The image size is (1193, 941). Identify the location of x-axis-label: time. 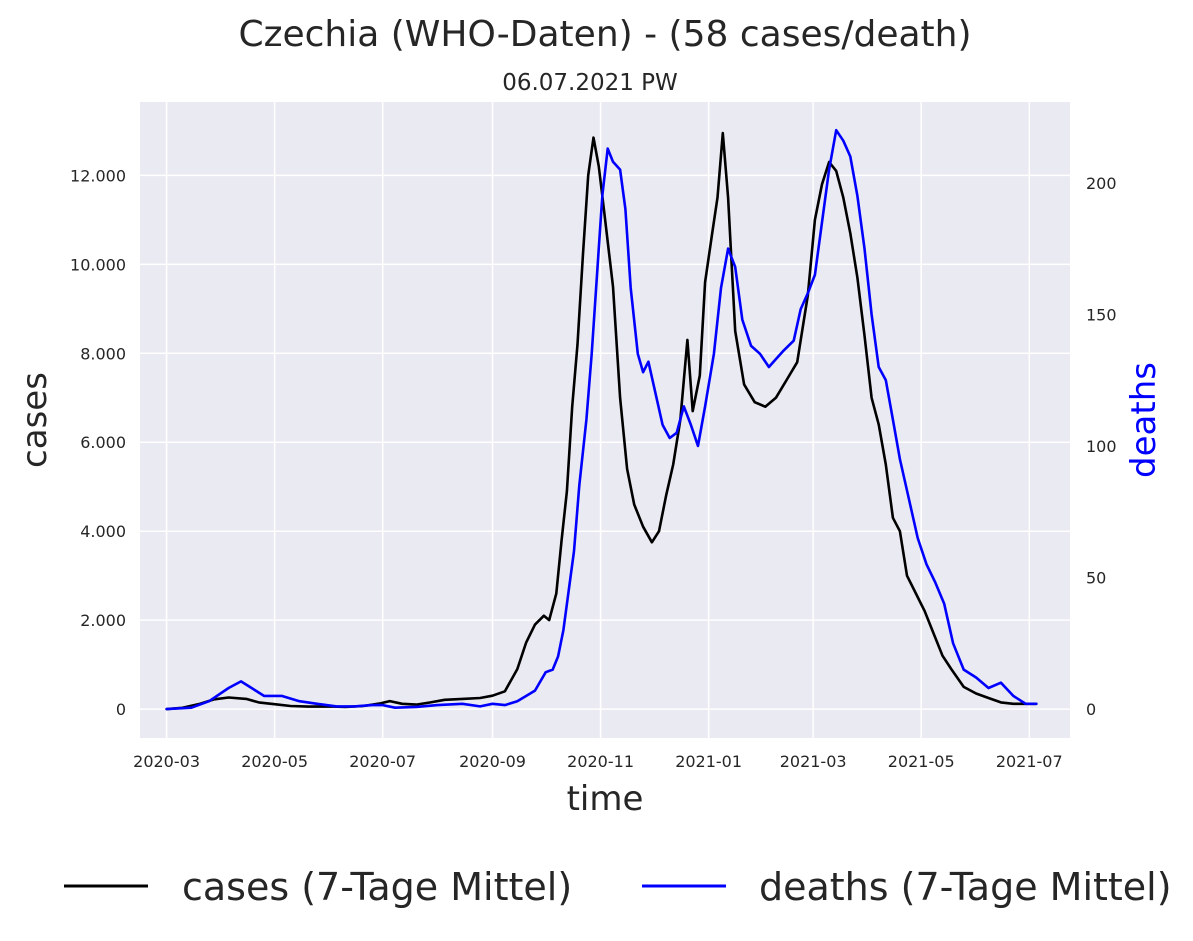
(605, 799).